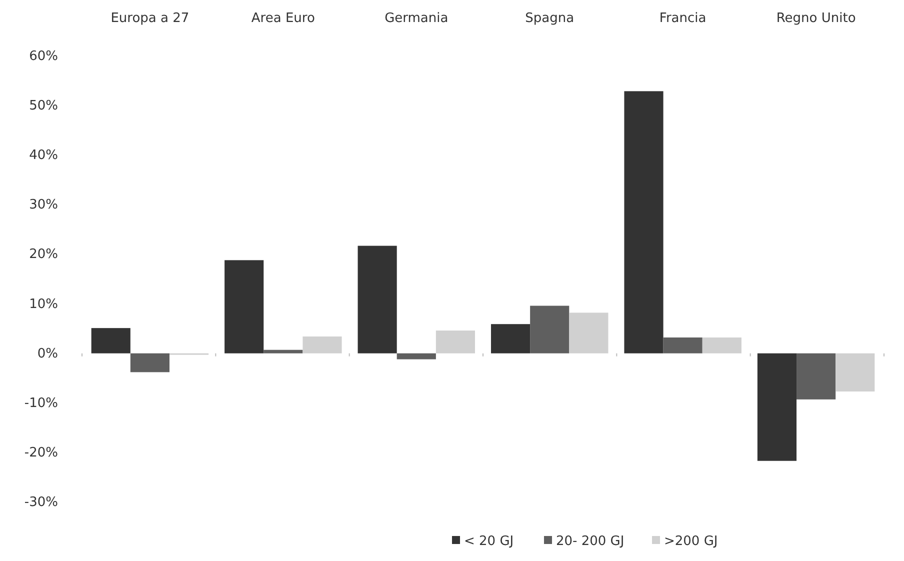 The height and width of the screenshot is (561, 904). I want to click on x-tick-label: Francia, so click(682, 18).